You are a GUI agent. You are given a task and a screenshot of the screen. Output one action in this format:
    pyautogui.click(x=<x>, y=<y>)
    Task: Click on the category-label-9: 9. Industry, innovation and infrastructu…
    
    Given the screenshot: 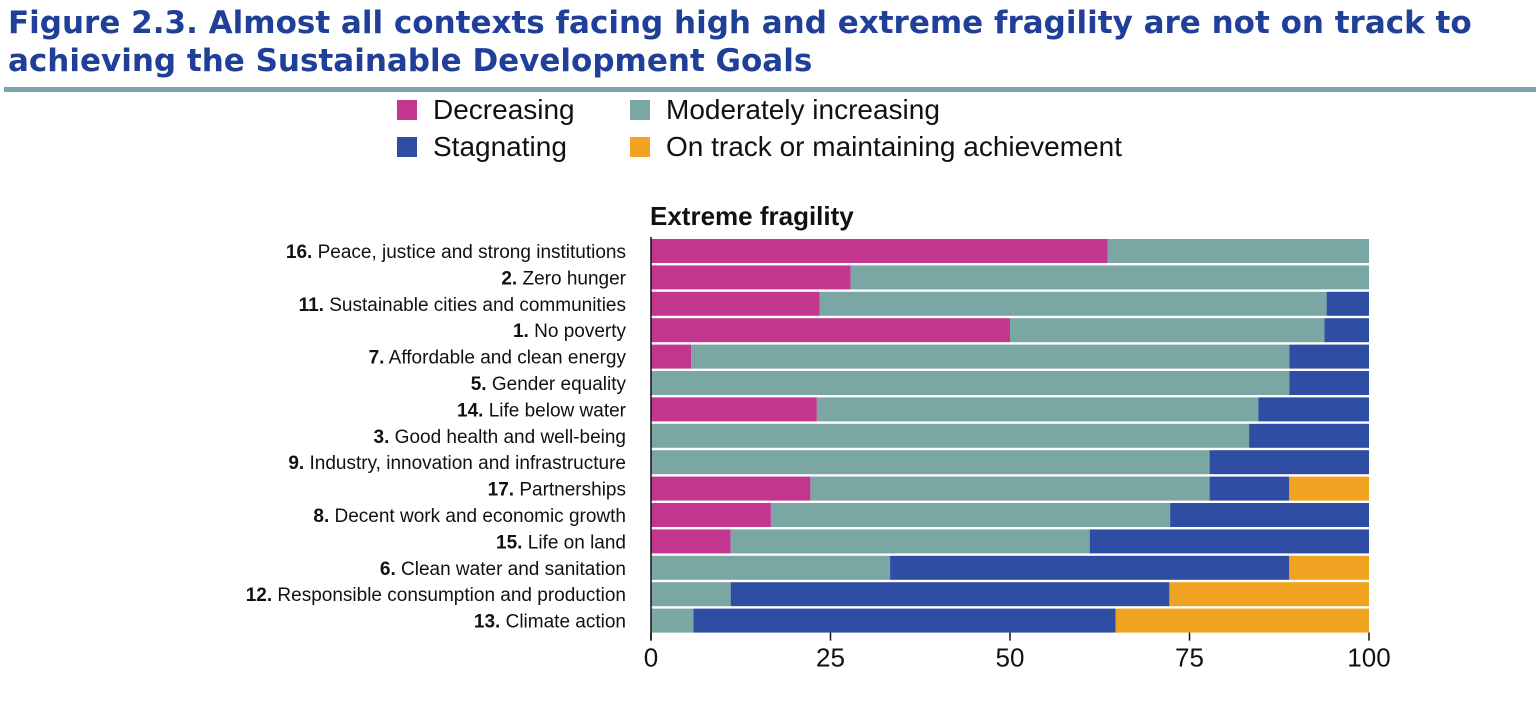 What is the action you would take?
    pyautogui.click(x=457, y=463)
    